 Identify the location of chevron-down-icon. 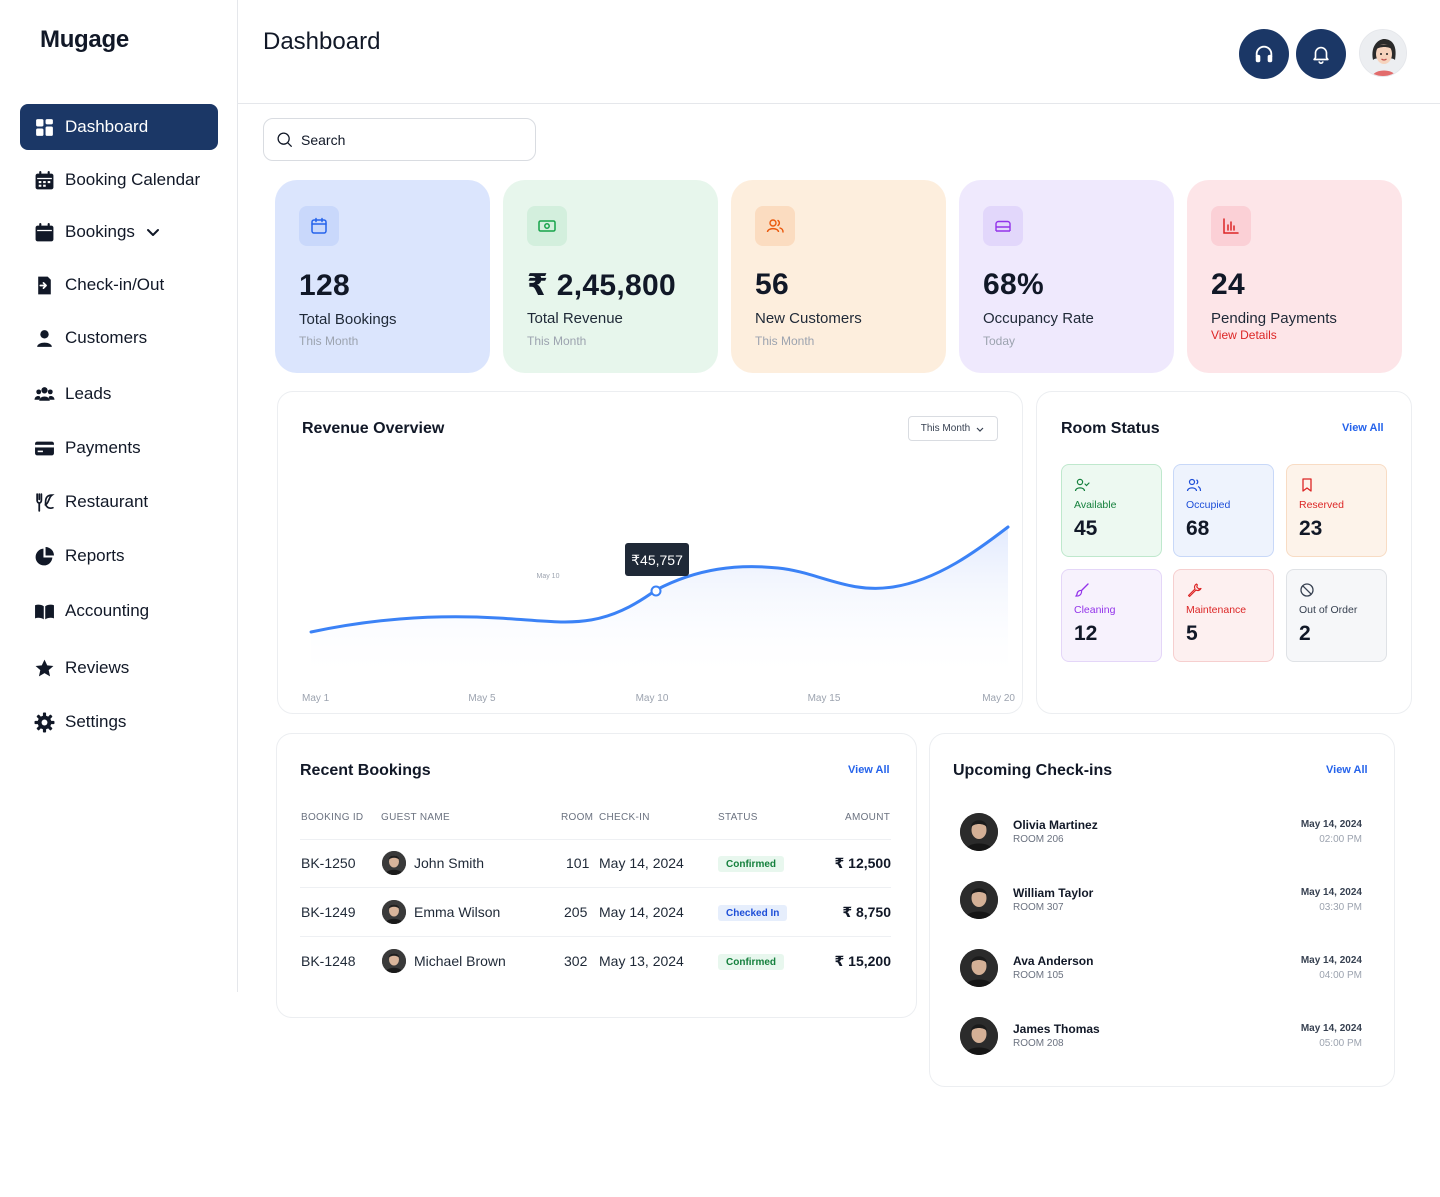
(153, 232).